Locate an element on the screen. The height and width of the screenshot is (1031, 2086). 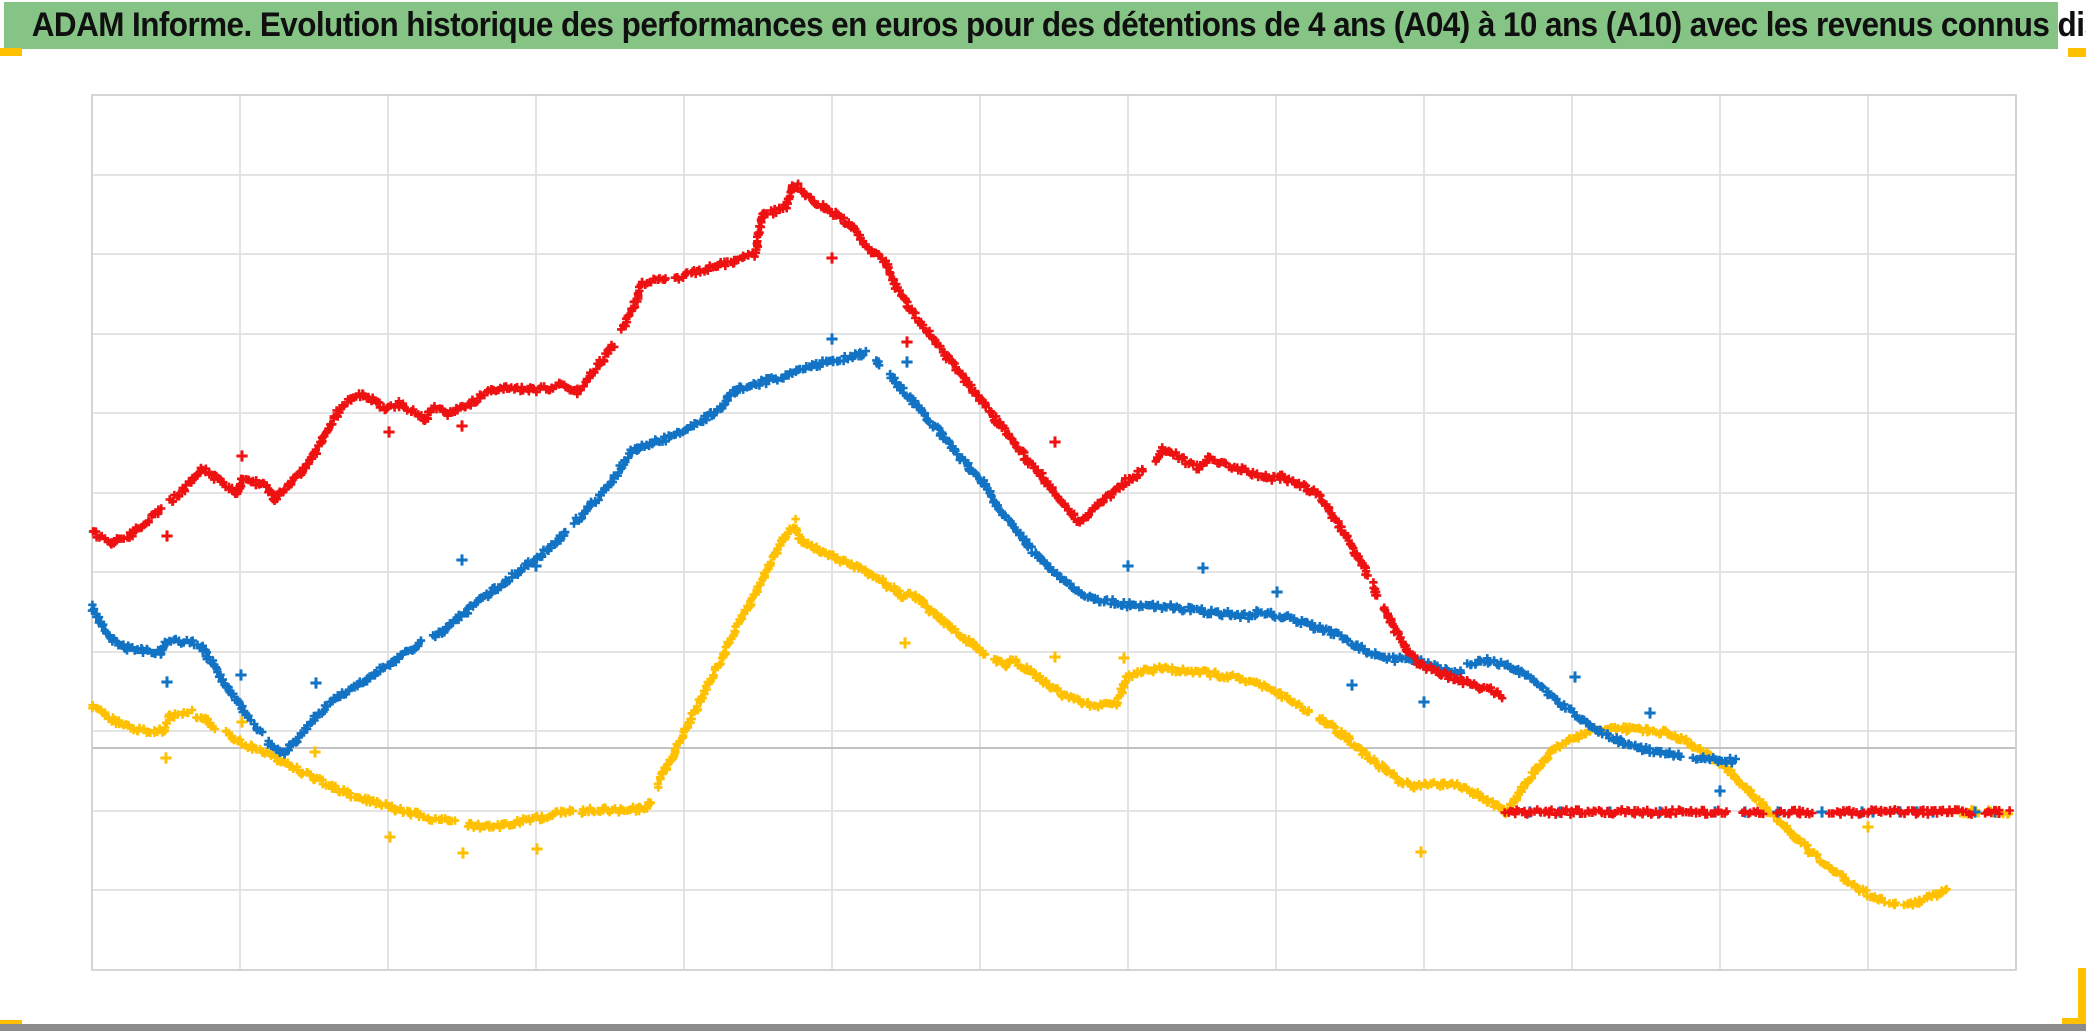
yellow-accent-top-right is located at coordinates (2077, 52).